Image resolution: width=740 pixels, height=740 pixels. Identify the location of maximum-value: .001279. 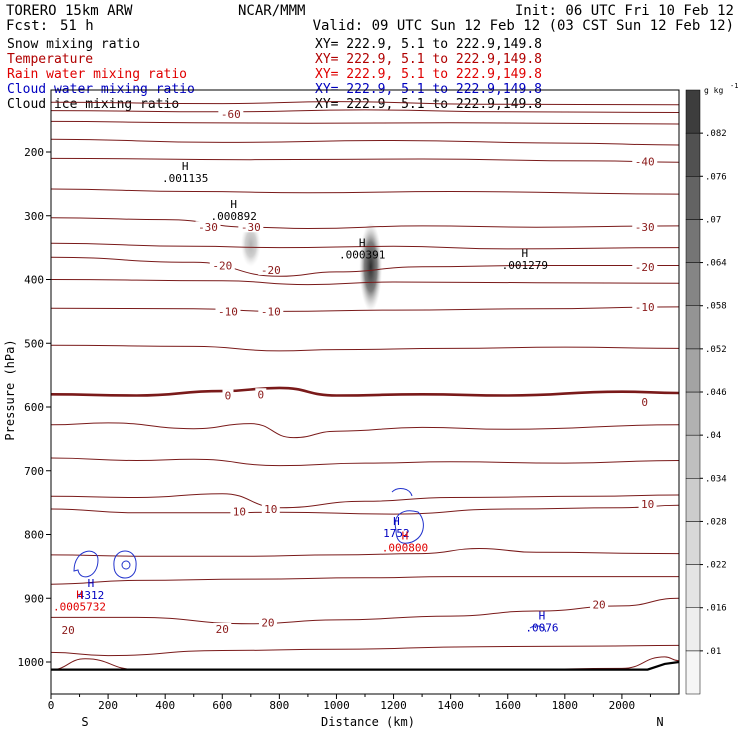
(525, 265).